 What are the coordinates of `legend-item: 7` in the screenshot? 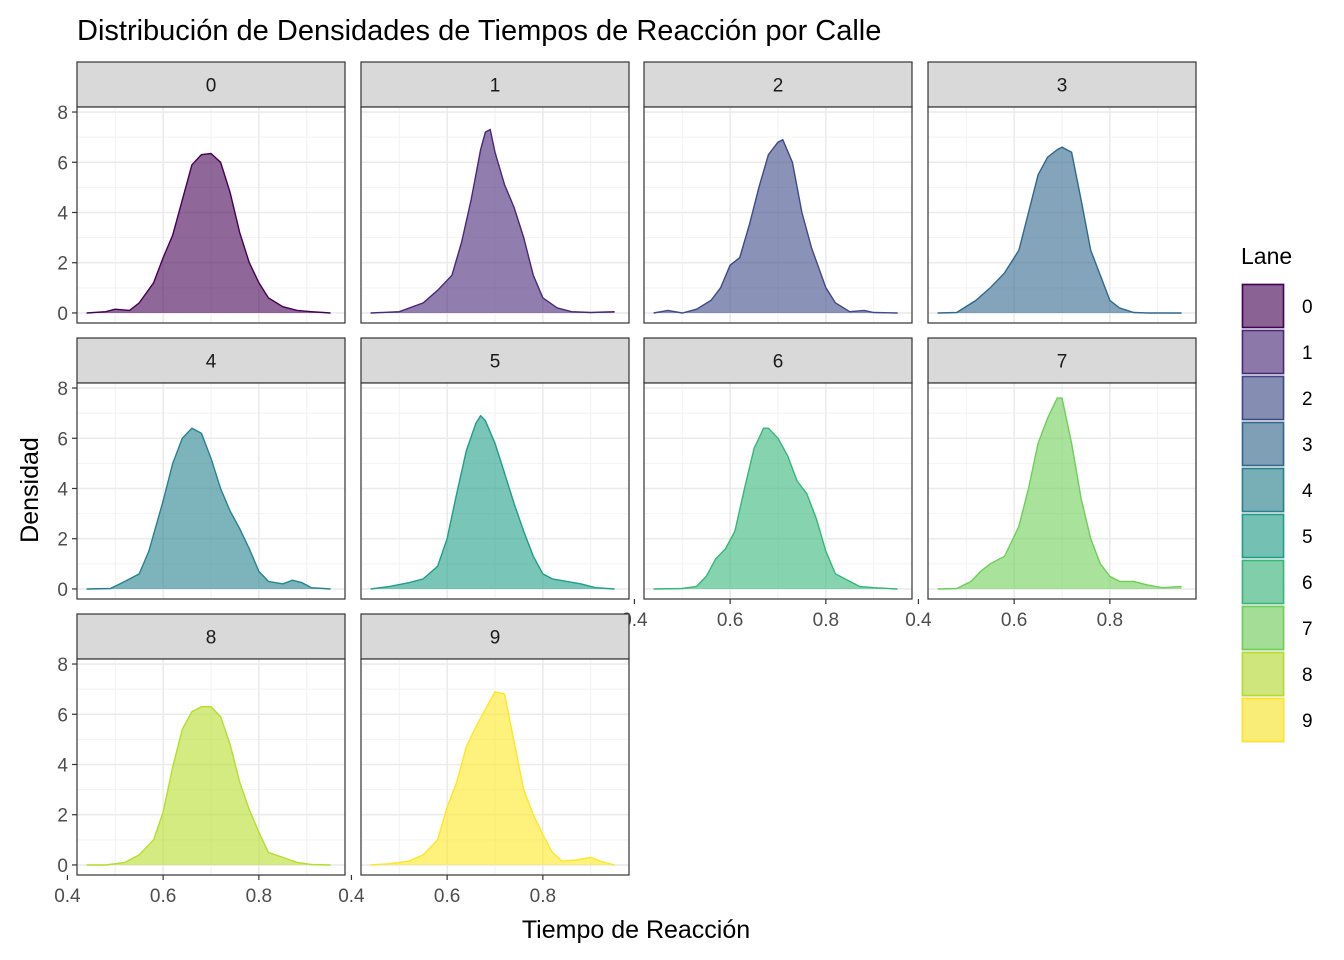 It's located at (1277, 628).